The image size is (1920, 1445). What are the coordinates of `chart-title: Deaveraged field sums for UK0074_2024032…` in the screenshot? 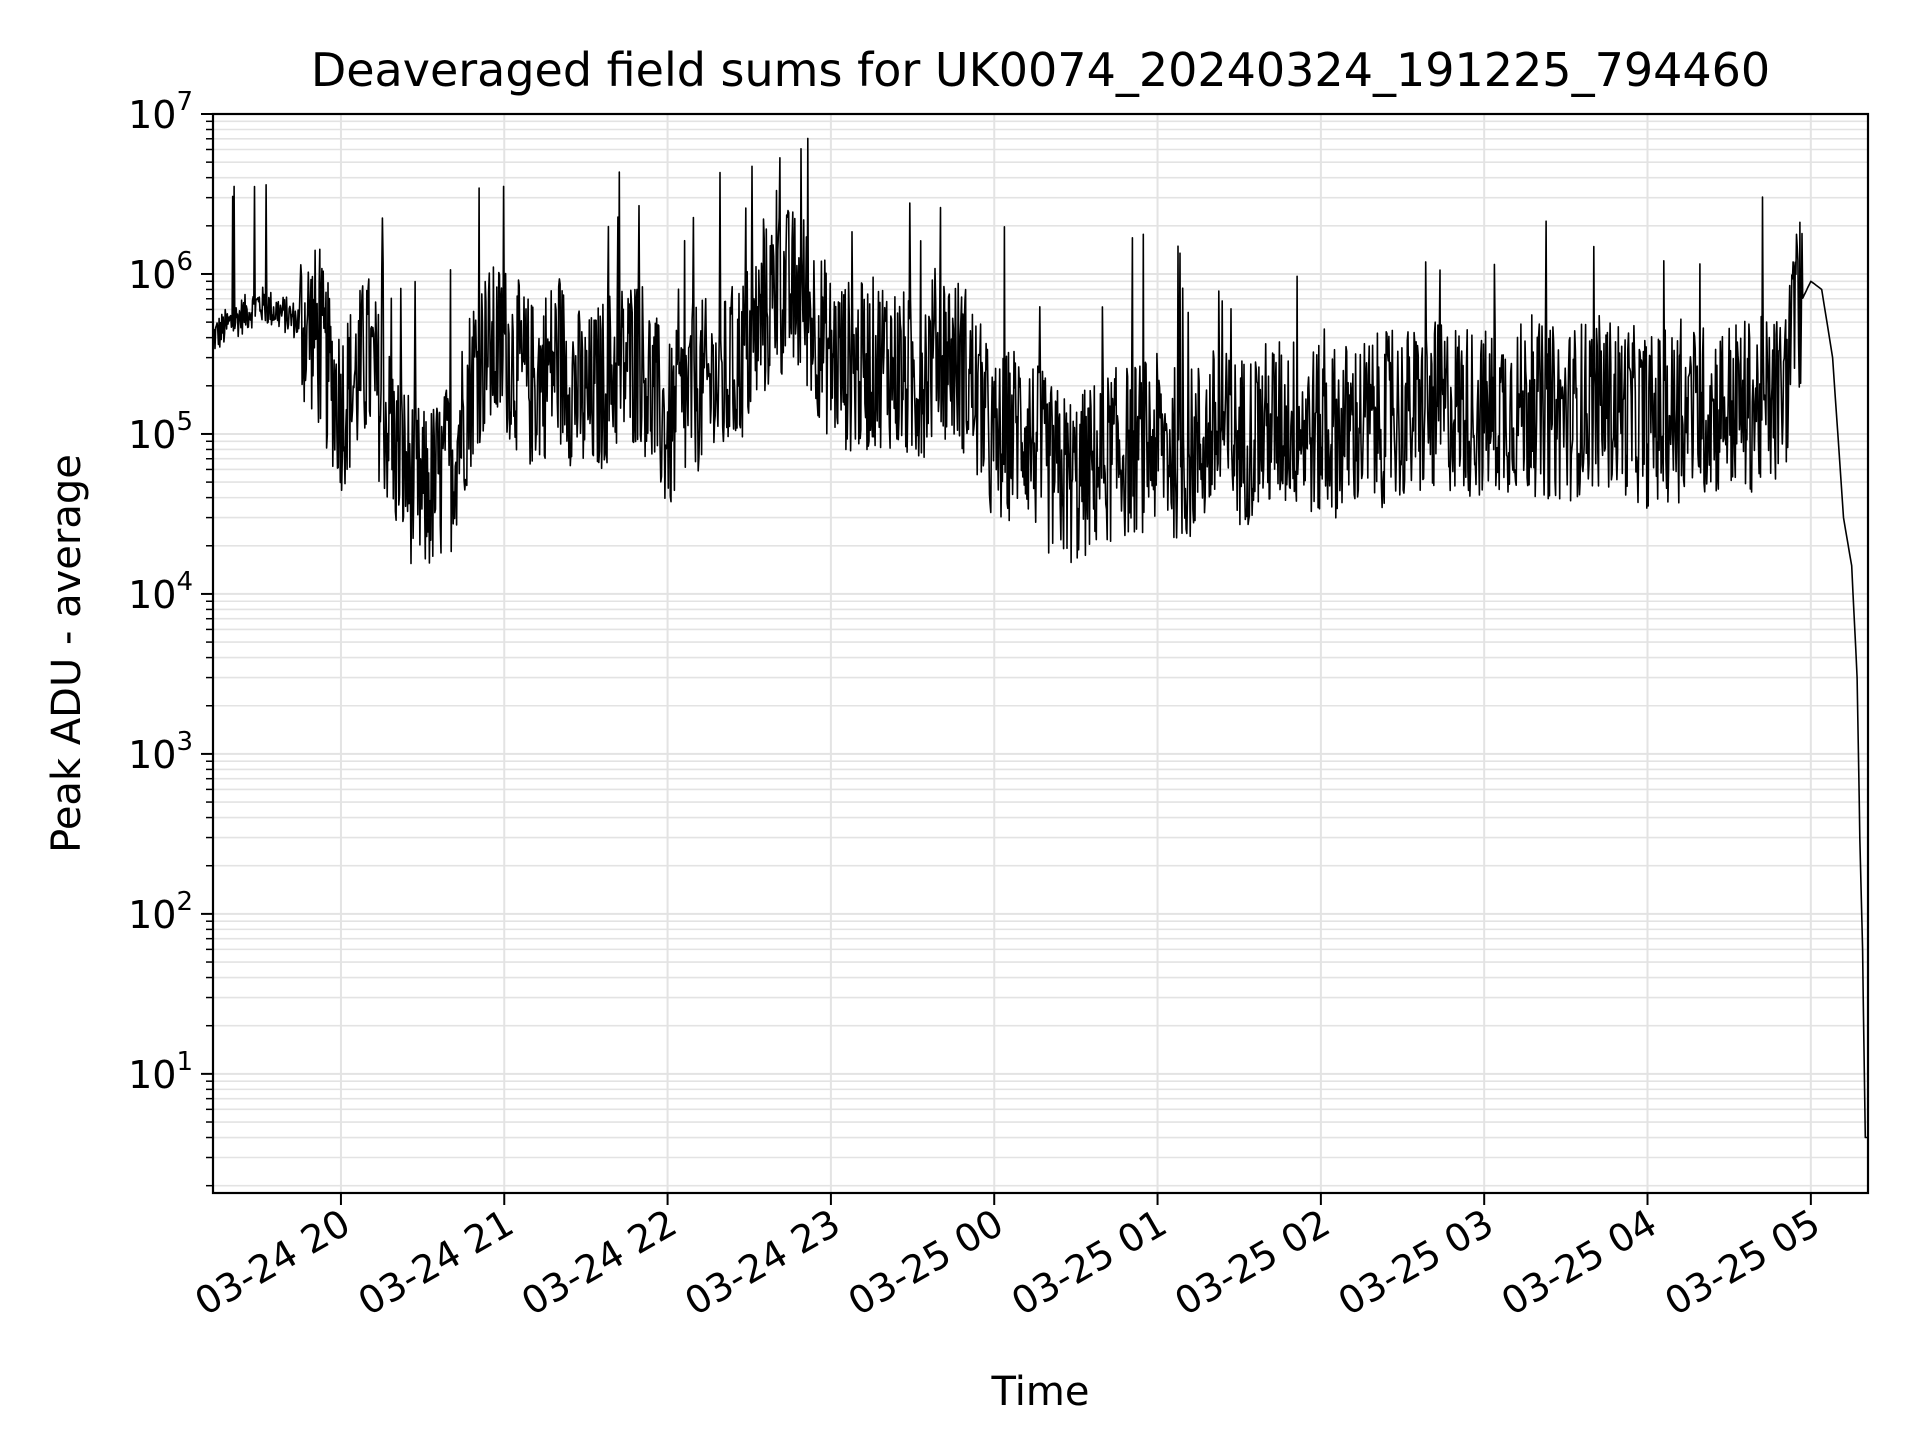 It's located at (1040, 70).